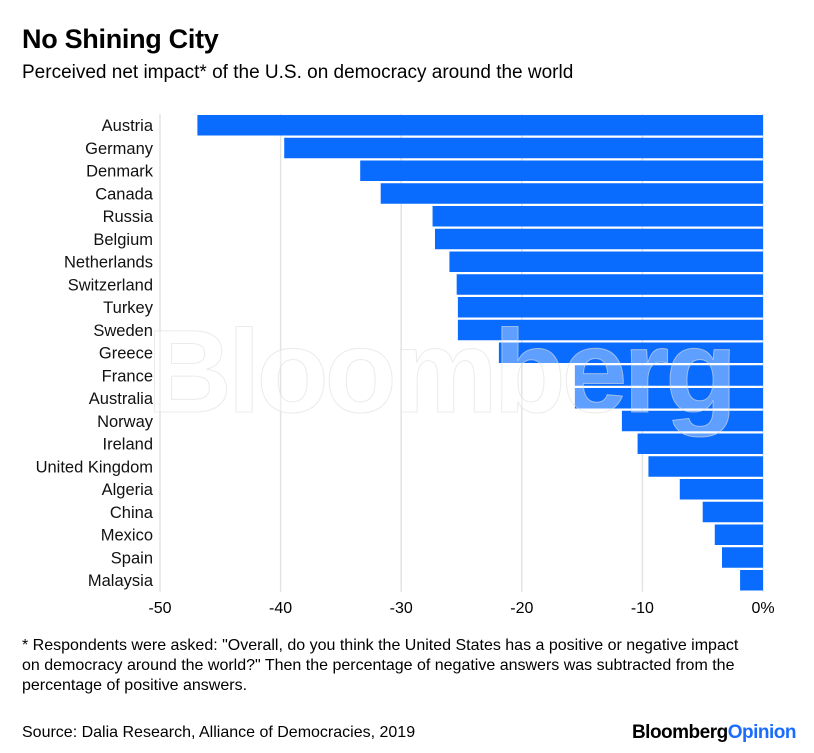 The image size is (814, 753). I want to click on logo-main: Bloomberg, so click(679, 732).